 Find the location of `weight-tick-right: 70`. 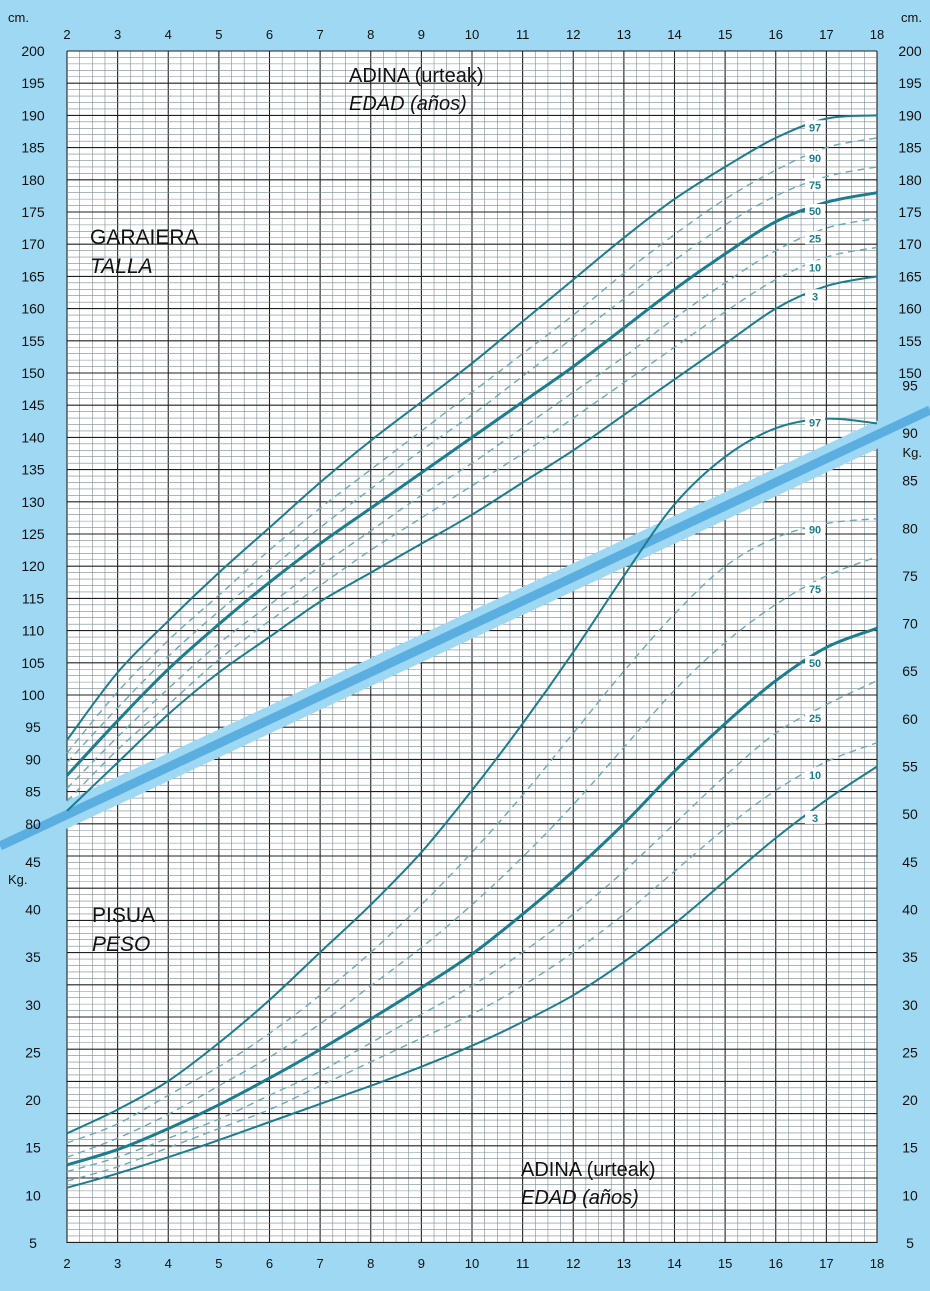

weight-tick-right: 70 is located at coordinates (910, 624).